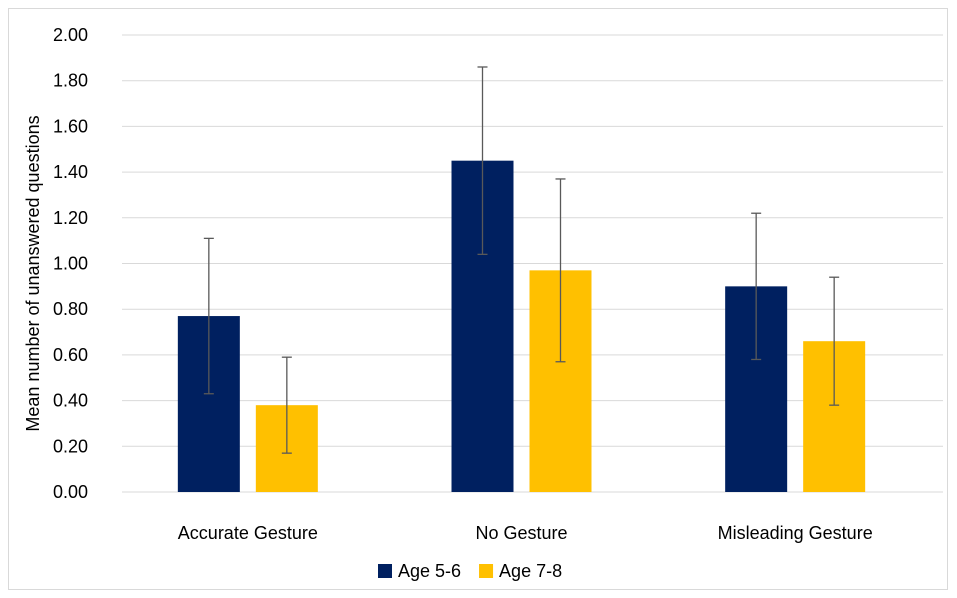 The height and width of the screenshot is (598, 957). Describe the element at coordinates (70, 309) in the screenshot. I see `y-tick-label: 0.80` at that location.